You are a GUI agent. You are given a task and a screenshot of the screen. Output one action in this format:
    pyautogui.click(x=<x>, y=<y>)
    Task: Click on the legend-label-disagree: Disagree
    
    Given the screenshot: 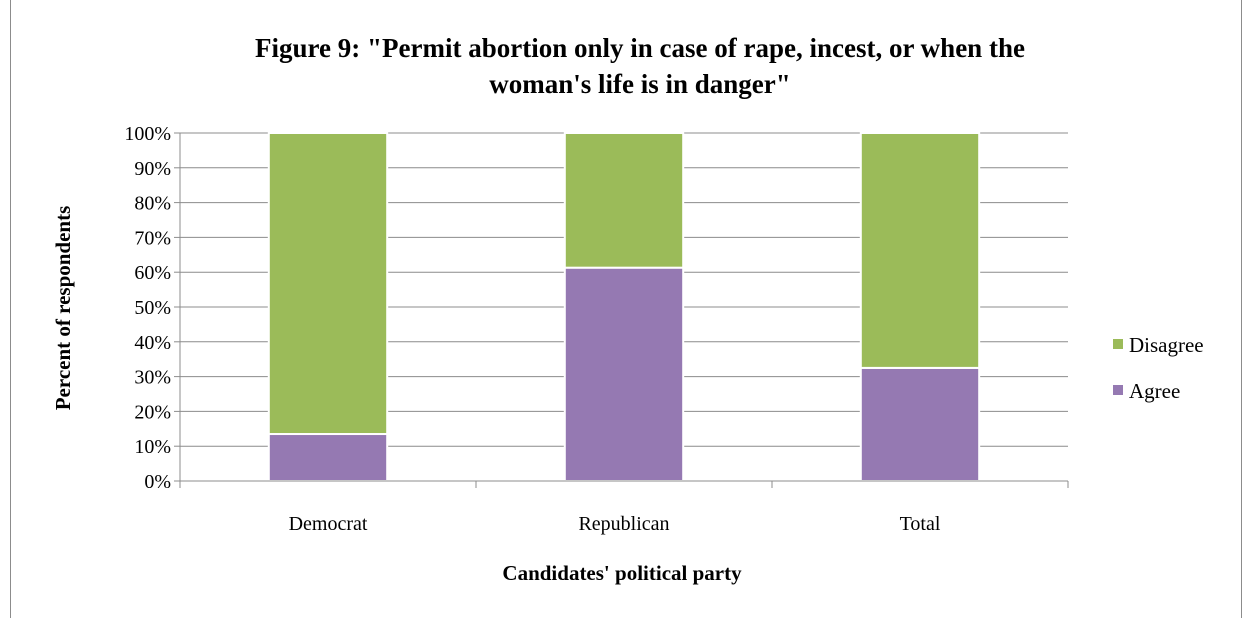 What is the action you would take?
    pyautogui.click(x=1166, y=345)
    